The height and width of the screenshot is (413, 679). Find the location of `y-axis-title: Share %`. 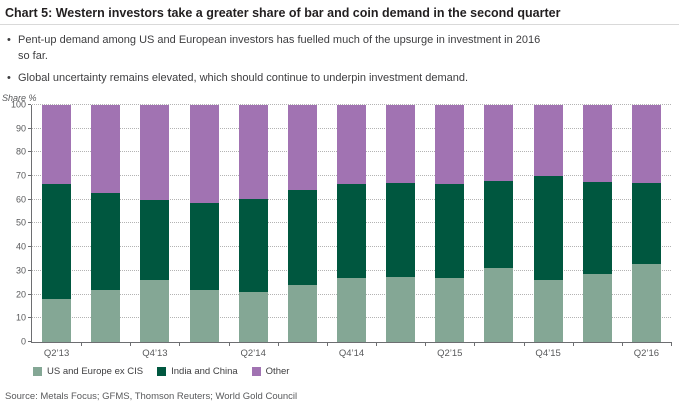

y-axis-title: Share % is located at coordinates (19, 97).